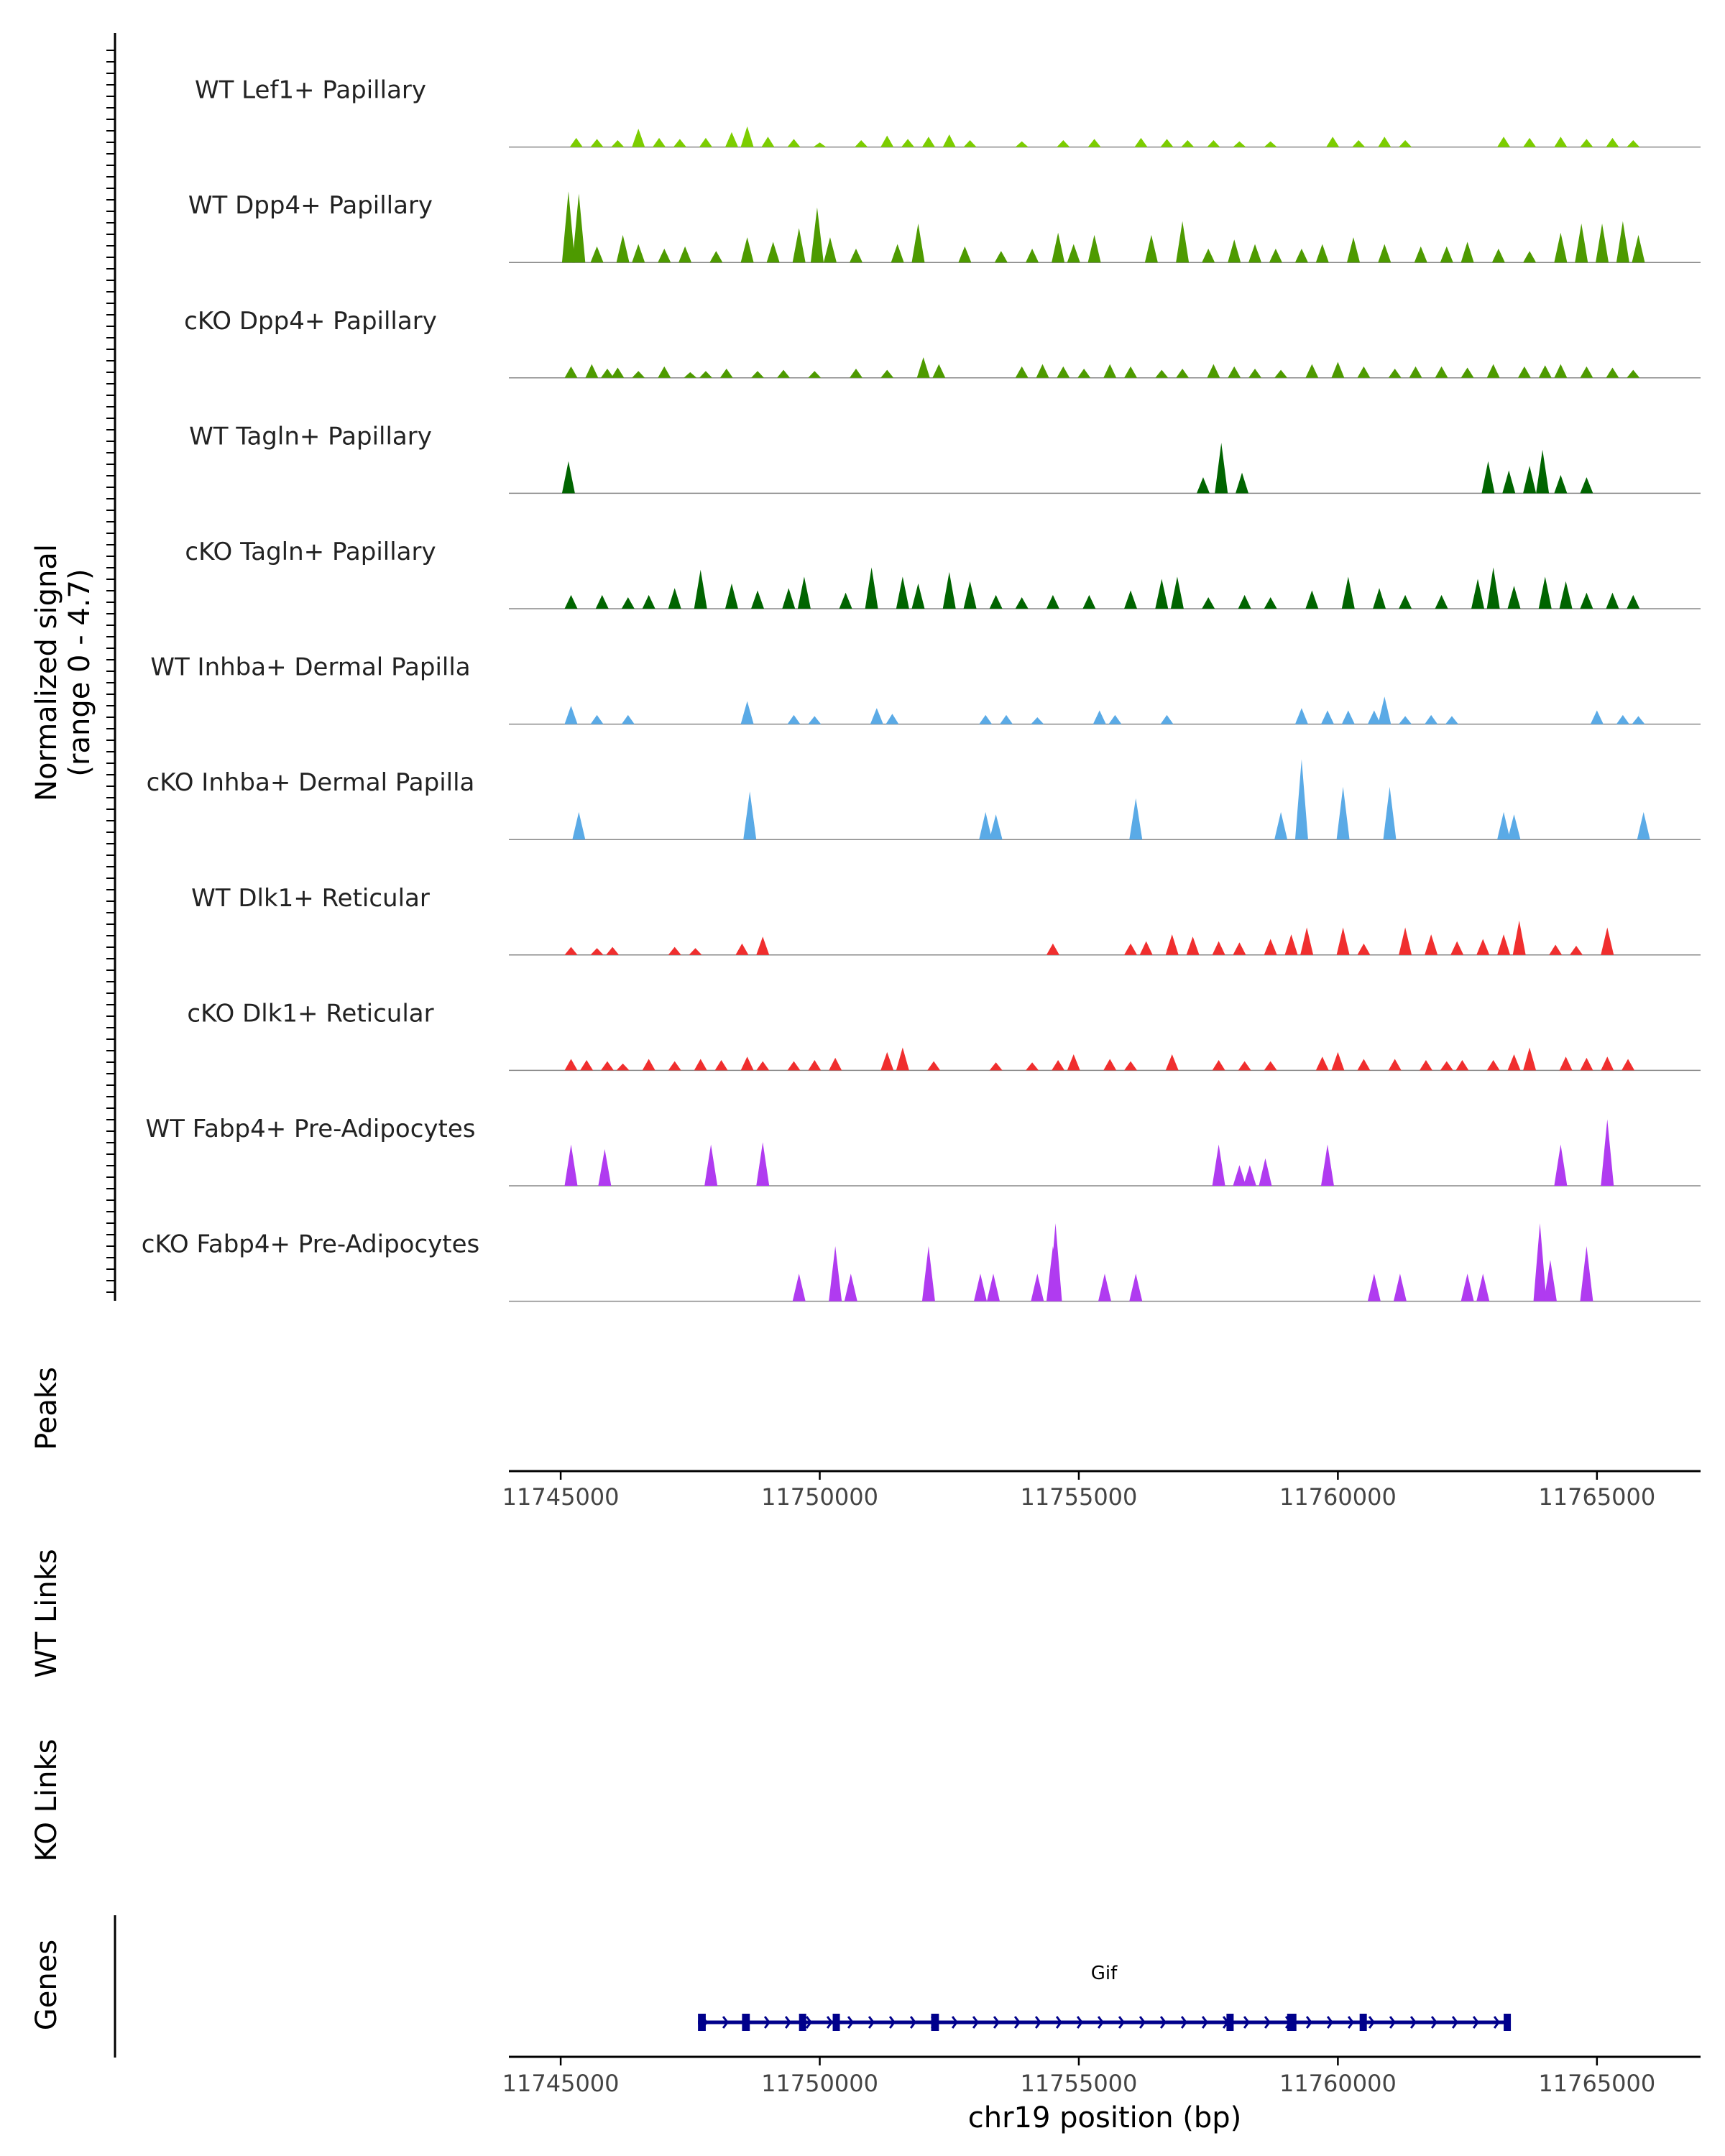 This screenshot has height=2156, width=1725. I want to click on peaks-panel-label: Peaks, so click(46, 1409).